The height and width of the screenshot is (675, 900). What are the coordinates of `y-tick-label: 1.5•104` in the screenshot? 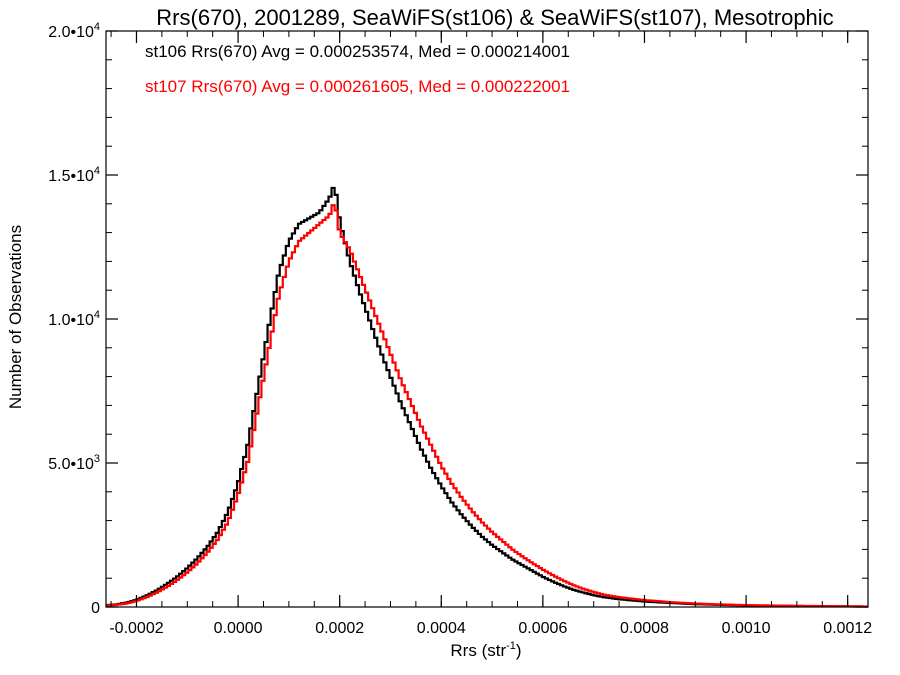 It's located at (74, 175).